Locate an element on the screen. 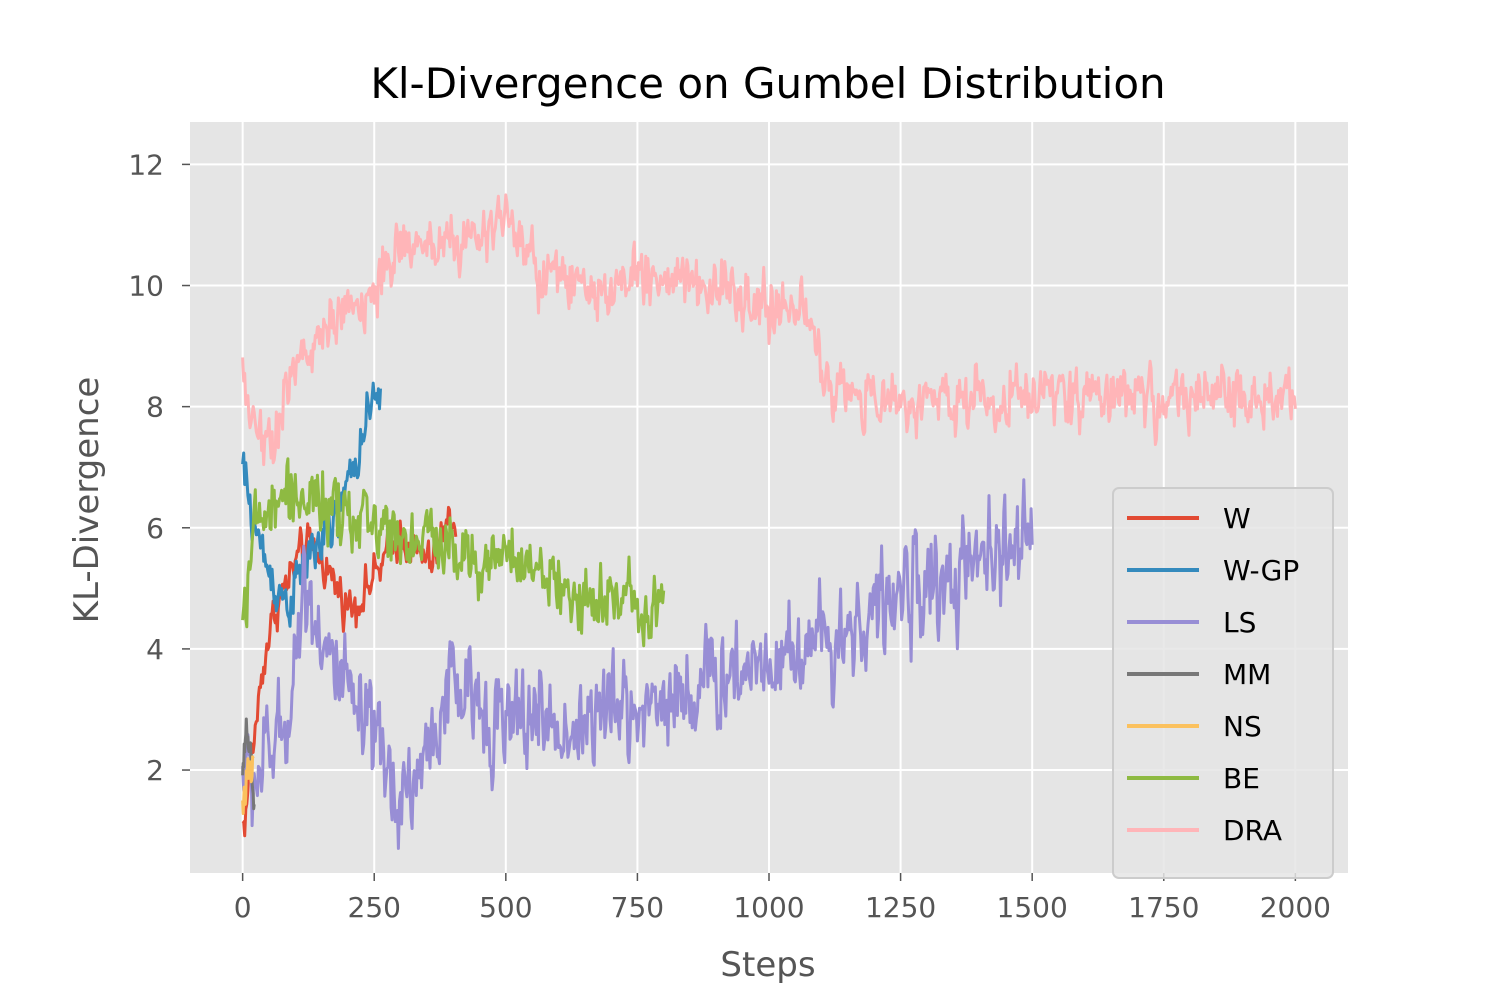 This screenshot has height=1000, width=1500. series-line-be is located at coordinates (453, 552).